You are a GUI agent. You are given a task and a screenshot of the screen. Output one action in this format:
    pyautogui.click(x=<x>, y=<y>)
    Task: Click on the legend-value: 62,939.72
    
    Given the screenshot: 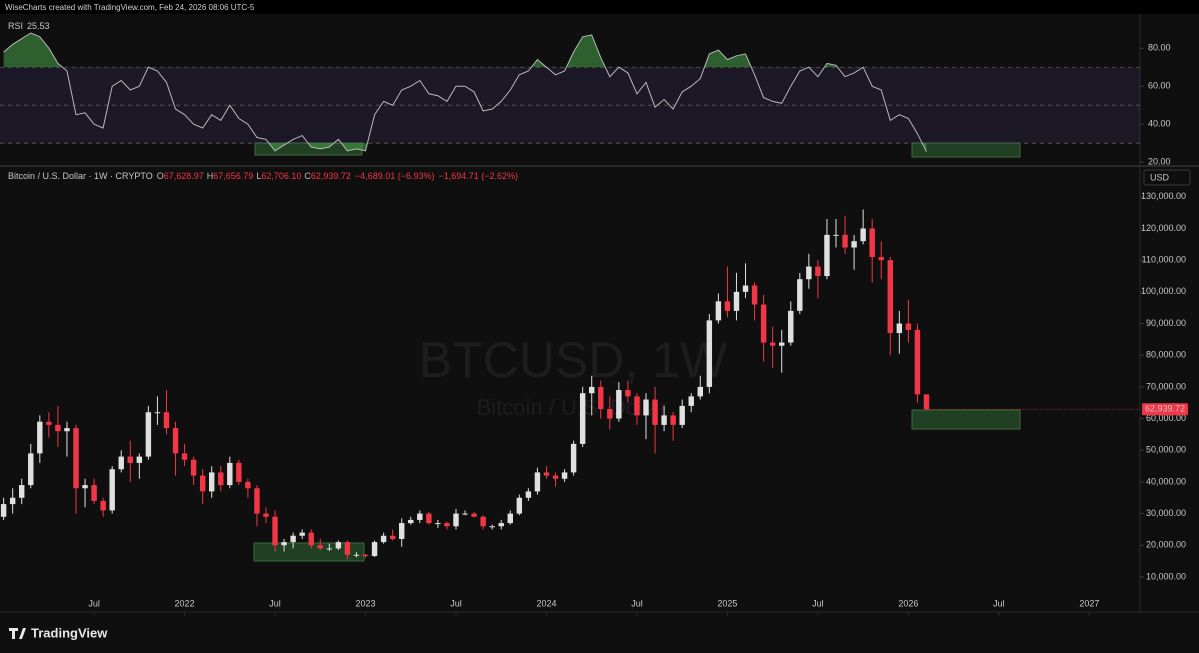 What is the action you would take?
    pyautogui.click(x=331, y=176)
    